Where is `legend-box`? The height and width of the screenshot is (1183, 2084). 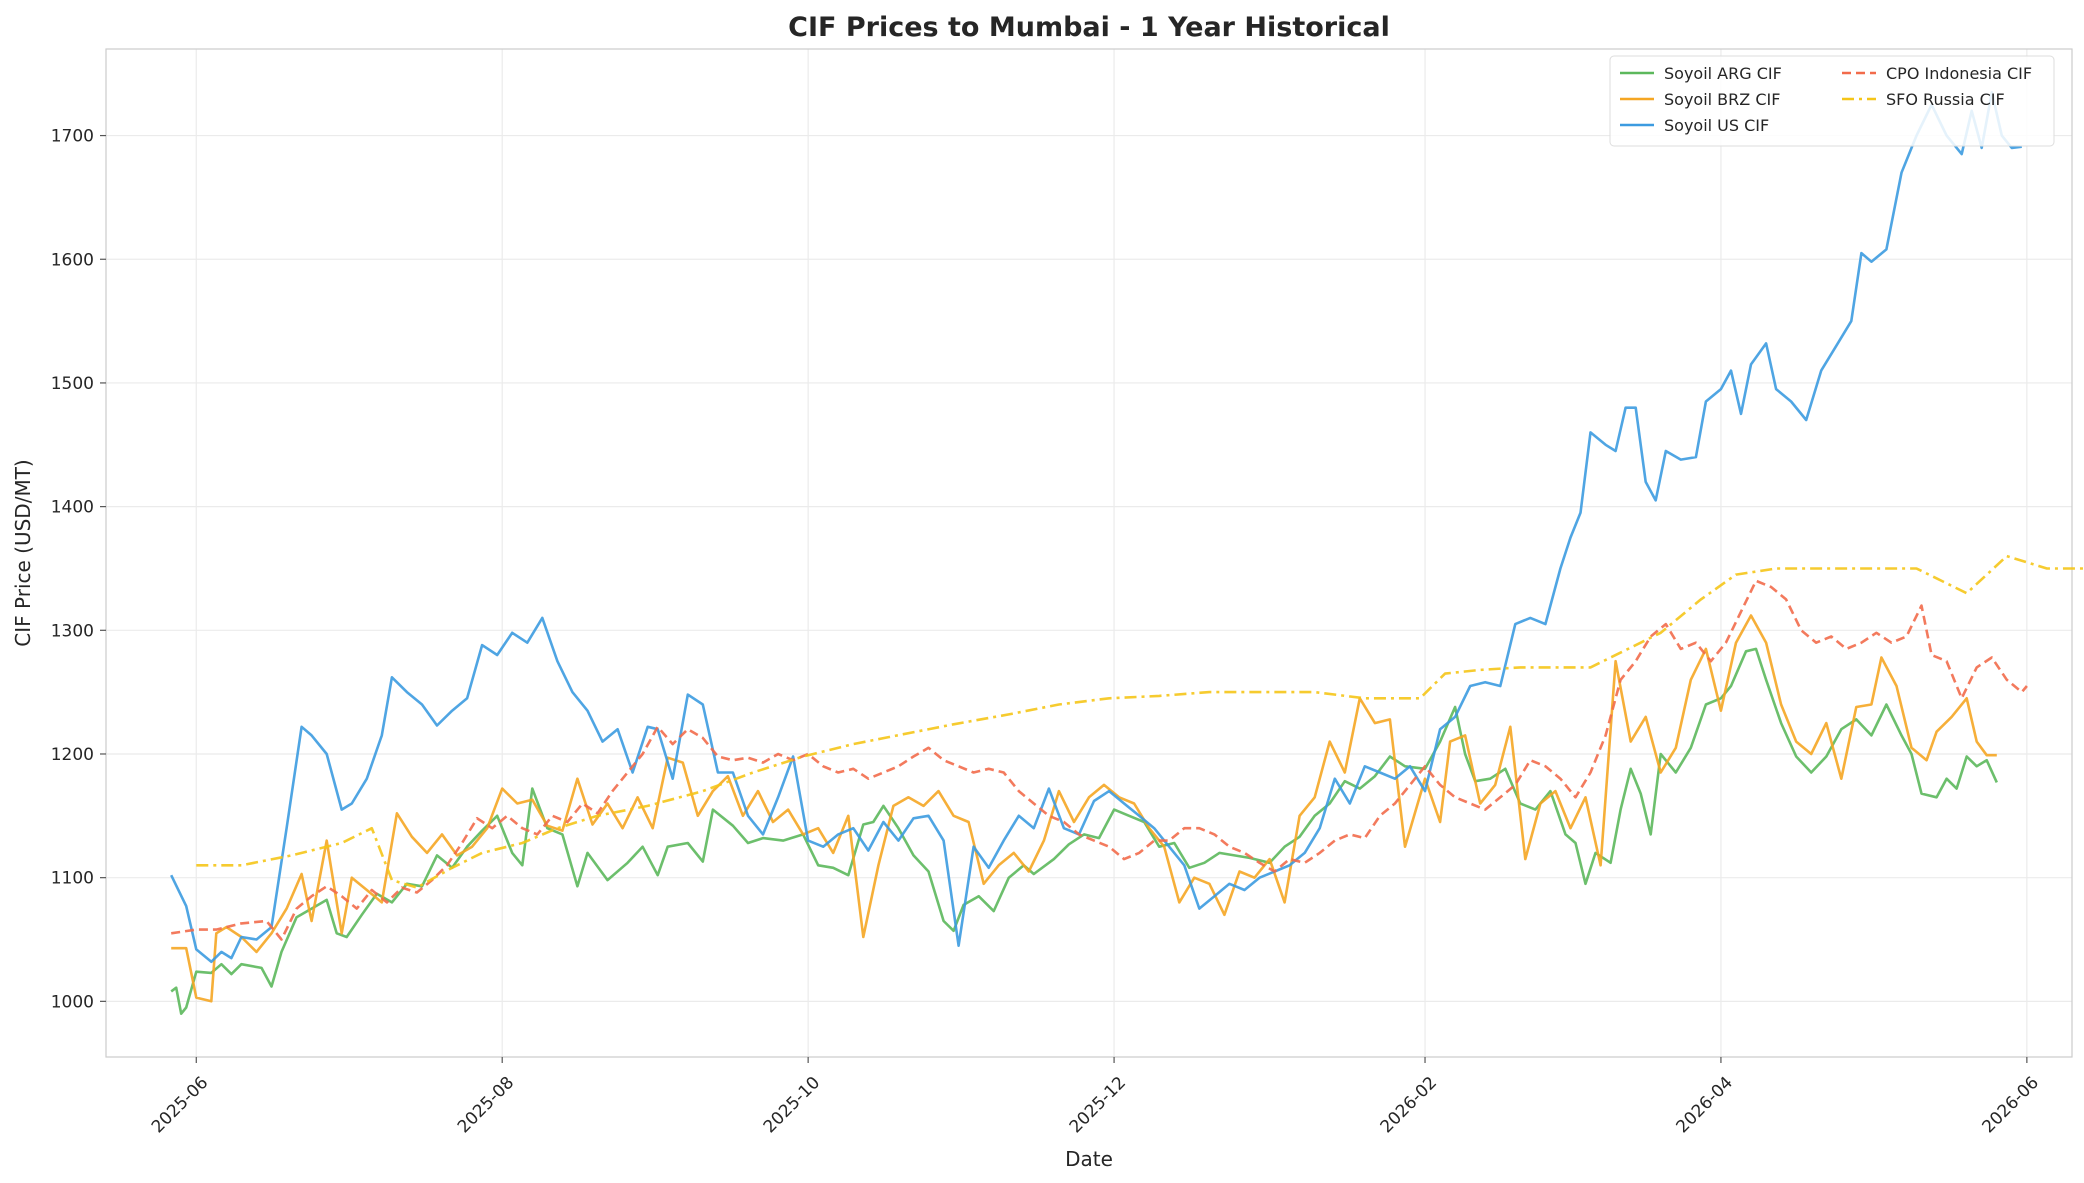
legend-box is located at coordinates (1832, 101).